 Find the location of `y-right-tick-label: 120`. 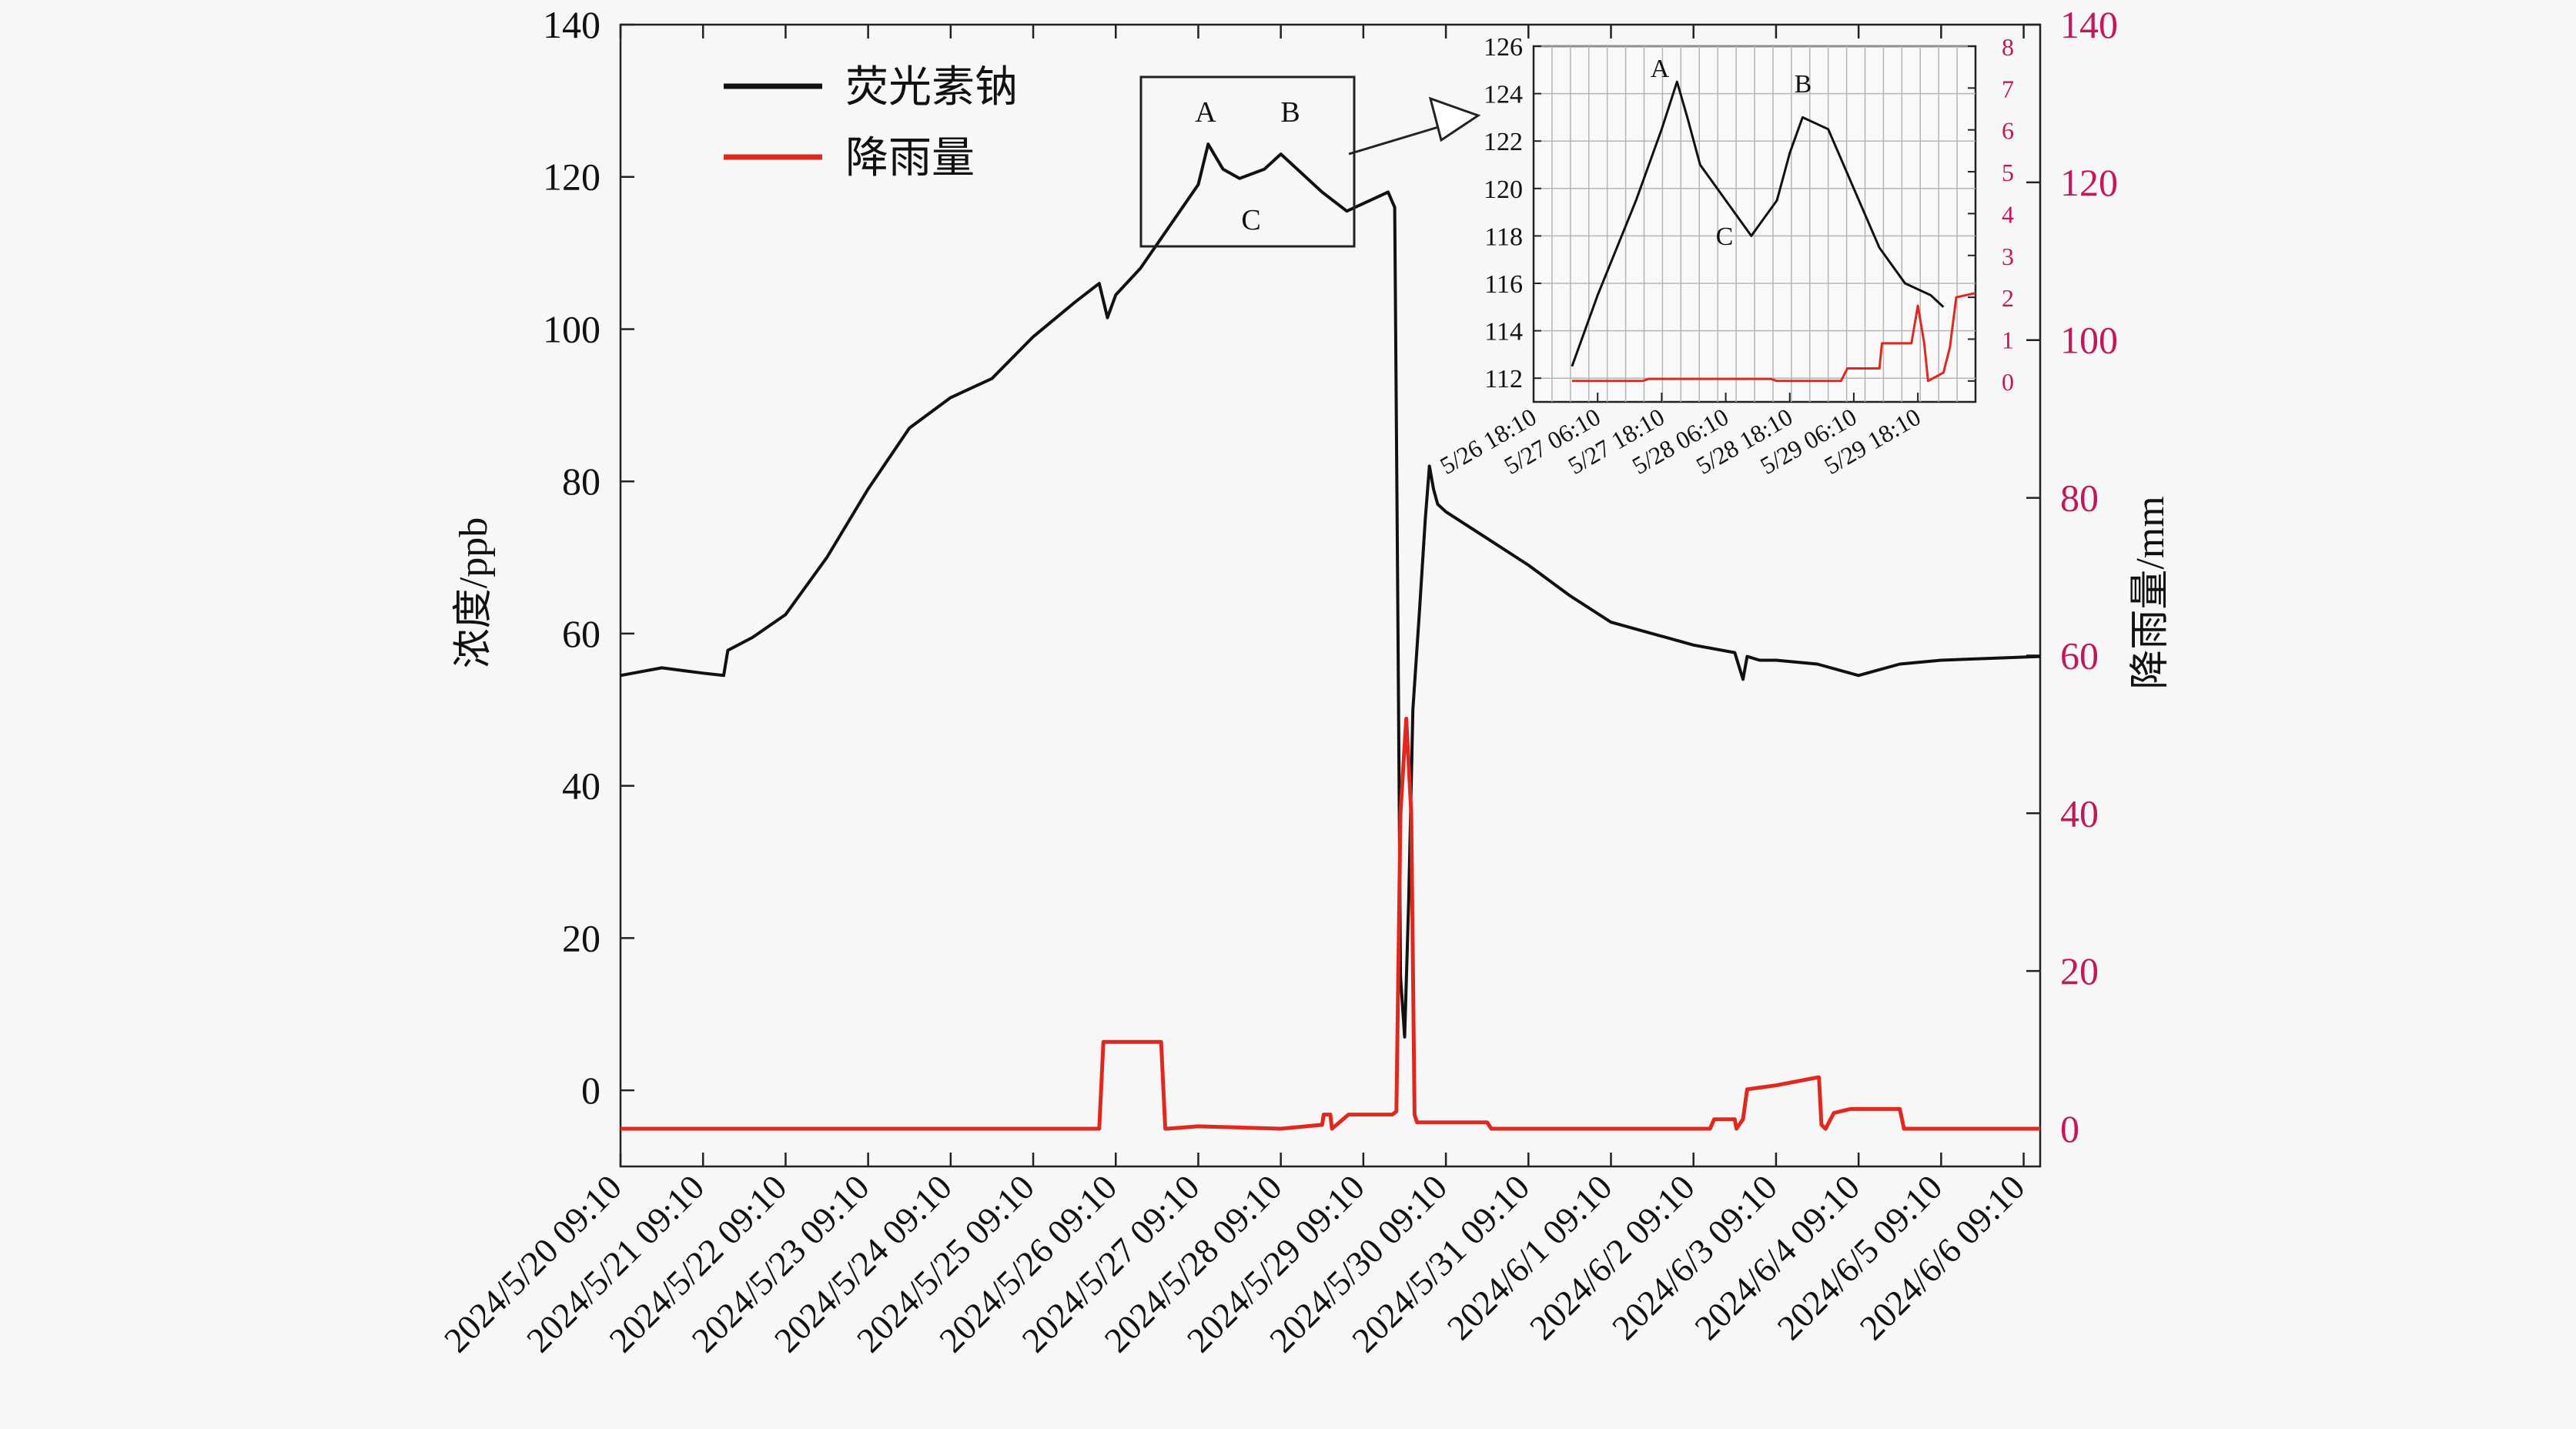

y-right-tick-label: 120 is located at coordinates (2089, 182).